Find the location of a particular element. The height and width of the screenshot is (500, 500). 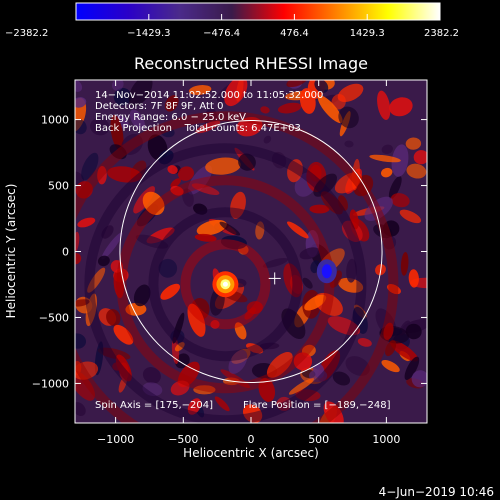

colorbar-tick-label: −2382.2 is located at coordinates (26, 33).